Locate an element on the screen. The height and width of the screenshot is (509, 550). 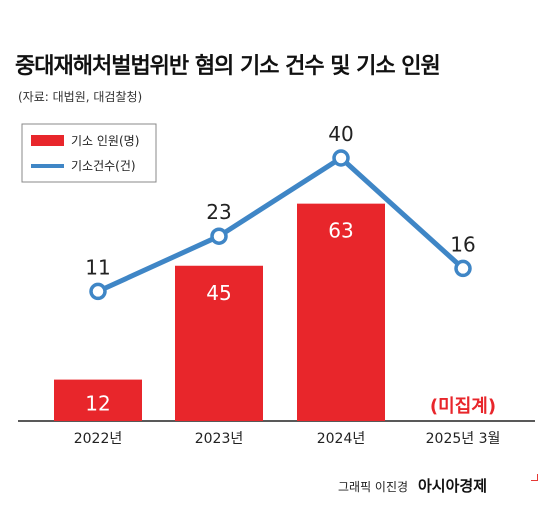
brand-logo-text: 아시아경제 is located at coordinates (453, 486).